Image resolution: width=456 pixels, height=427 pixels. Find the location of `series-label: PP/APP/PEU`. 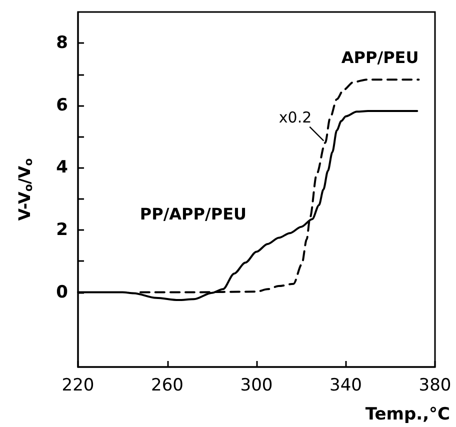

series-label: PP/APP/PEU is located at coordinates (193, 214).